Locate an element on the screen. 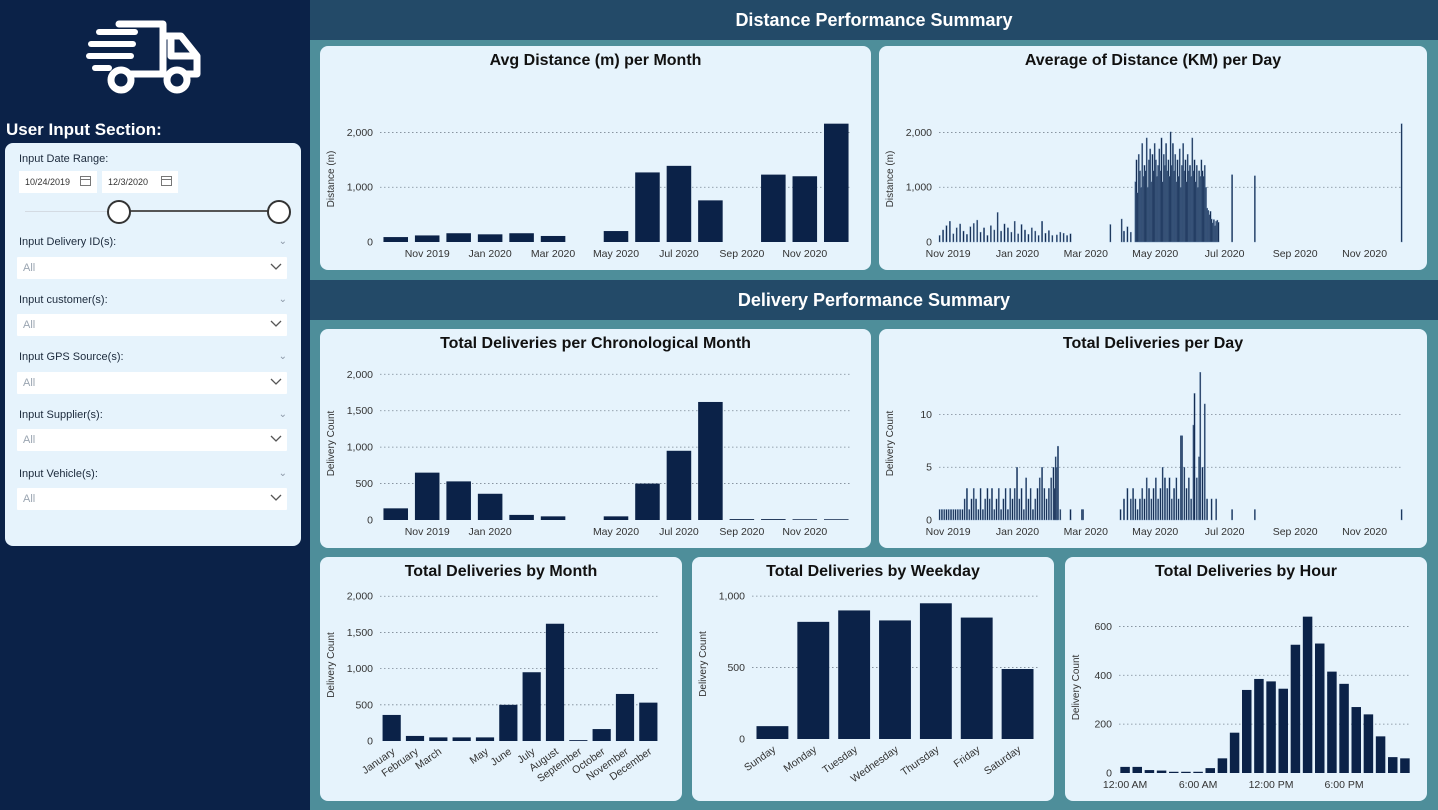 Image resolution: width=1438 pixels, height=810 pixels. x-tick-label: June is located at coordinates (502, 757).